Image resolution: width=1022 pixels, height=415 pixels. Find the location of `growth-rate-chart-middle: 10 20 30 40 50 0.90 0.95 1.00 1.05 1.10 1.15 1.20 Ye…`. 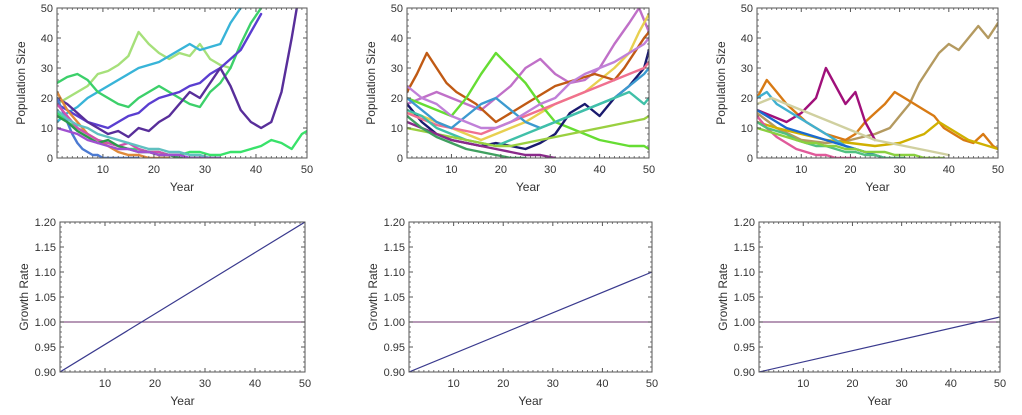

growth-rate-chart-middle: 10 20 30 40 50 0.90 0.95 1.00 1.05 1.10 1.15 1.20 Ye… is located at coordinates (512, 312).